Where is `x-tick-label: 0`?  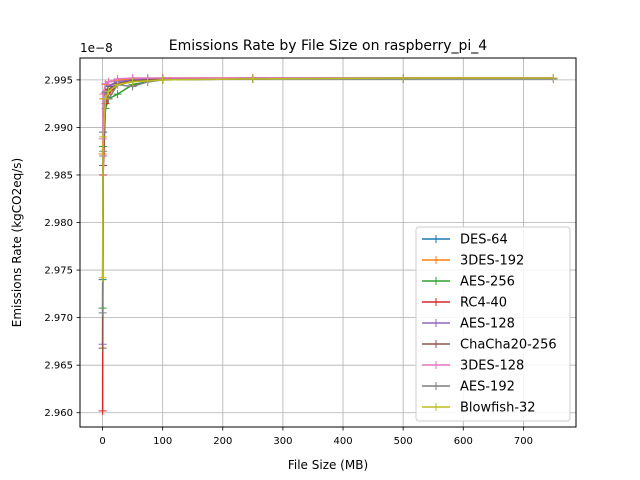 x-tick-label: 0 is located at coordinates (102, 441).